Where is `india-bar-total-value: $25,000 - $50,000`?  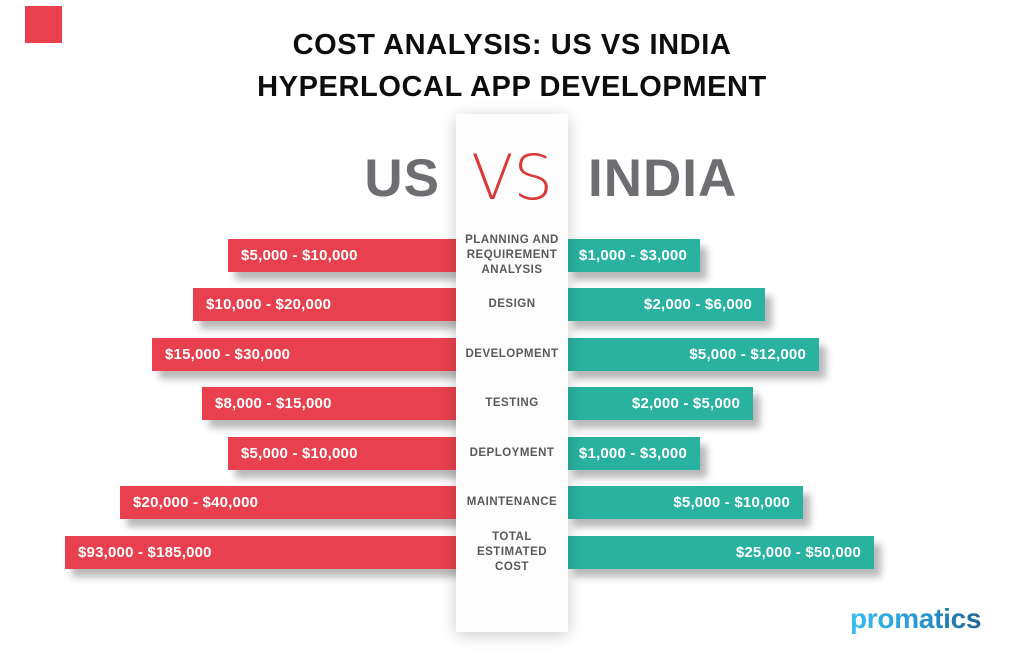
india-bar-total-value: $25,000 - $50,000 is located at coordinates (798, 552).